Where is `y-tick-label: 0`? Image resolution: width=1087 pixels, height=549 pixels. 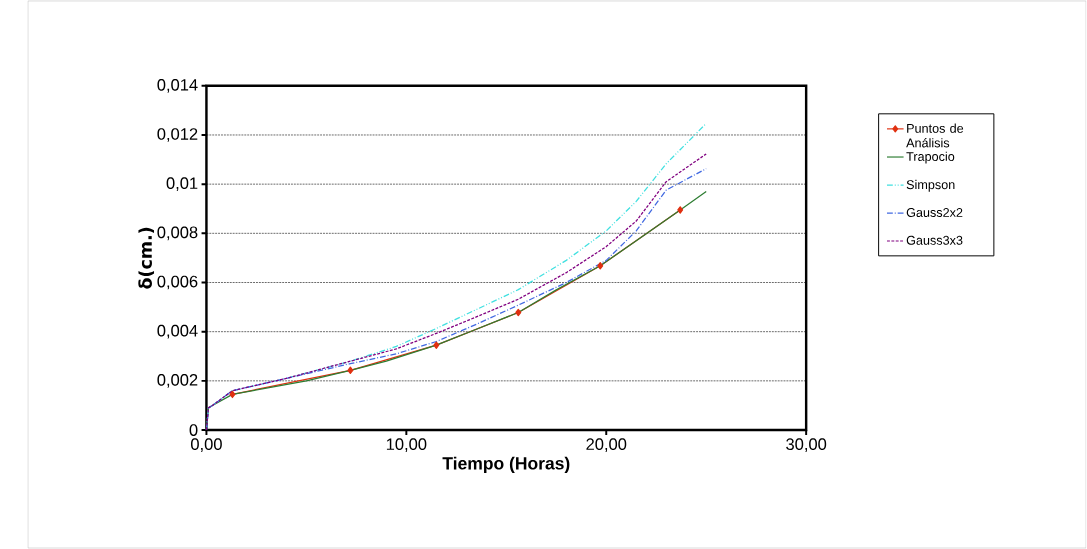 y-tick-label: 0 is located at coordinates (193, 430).